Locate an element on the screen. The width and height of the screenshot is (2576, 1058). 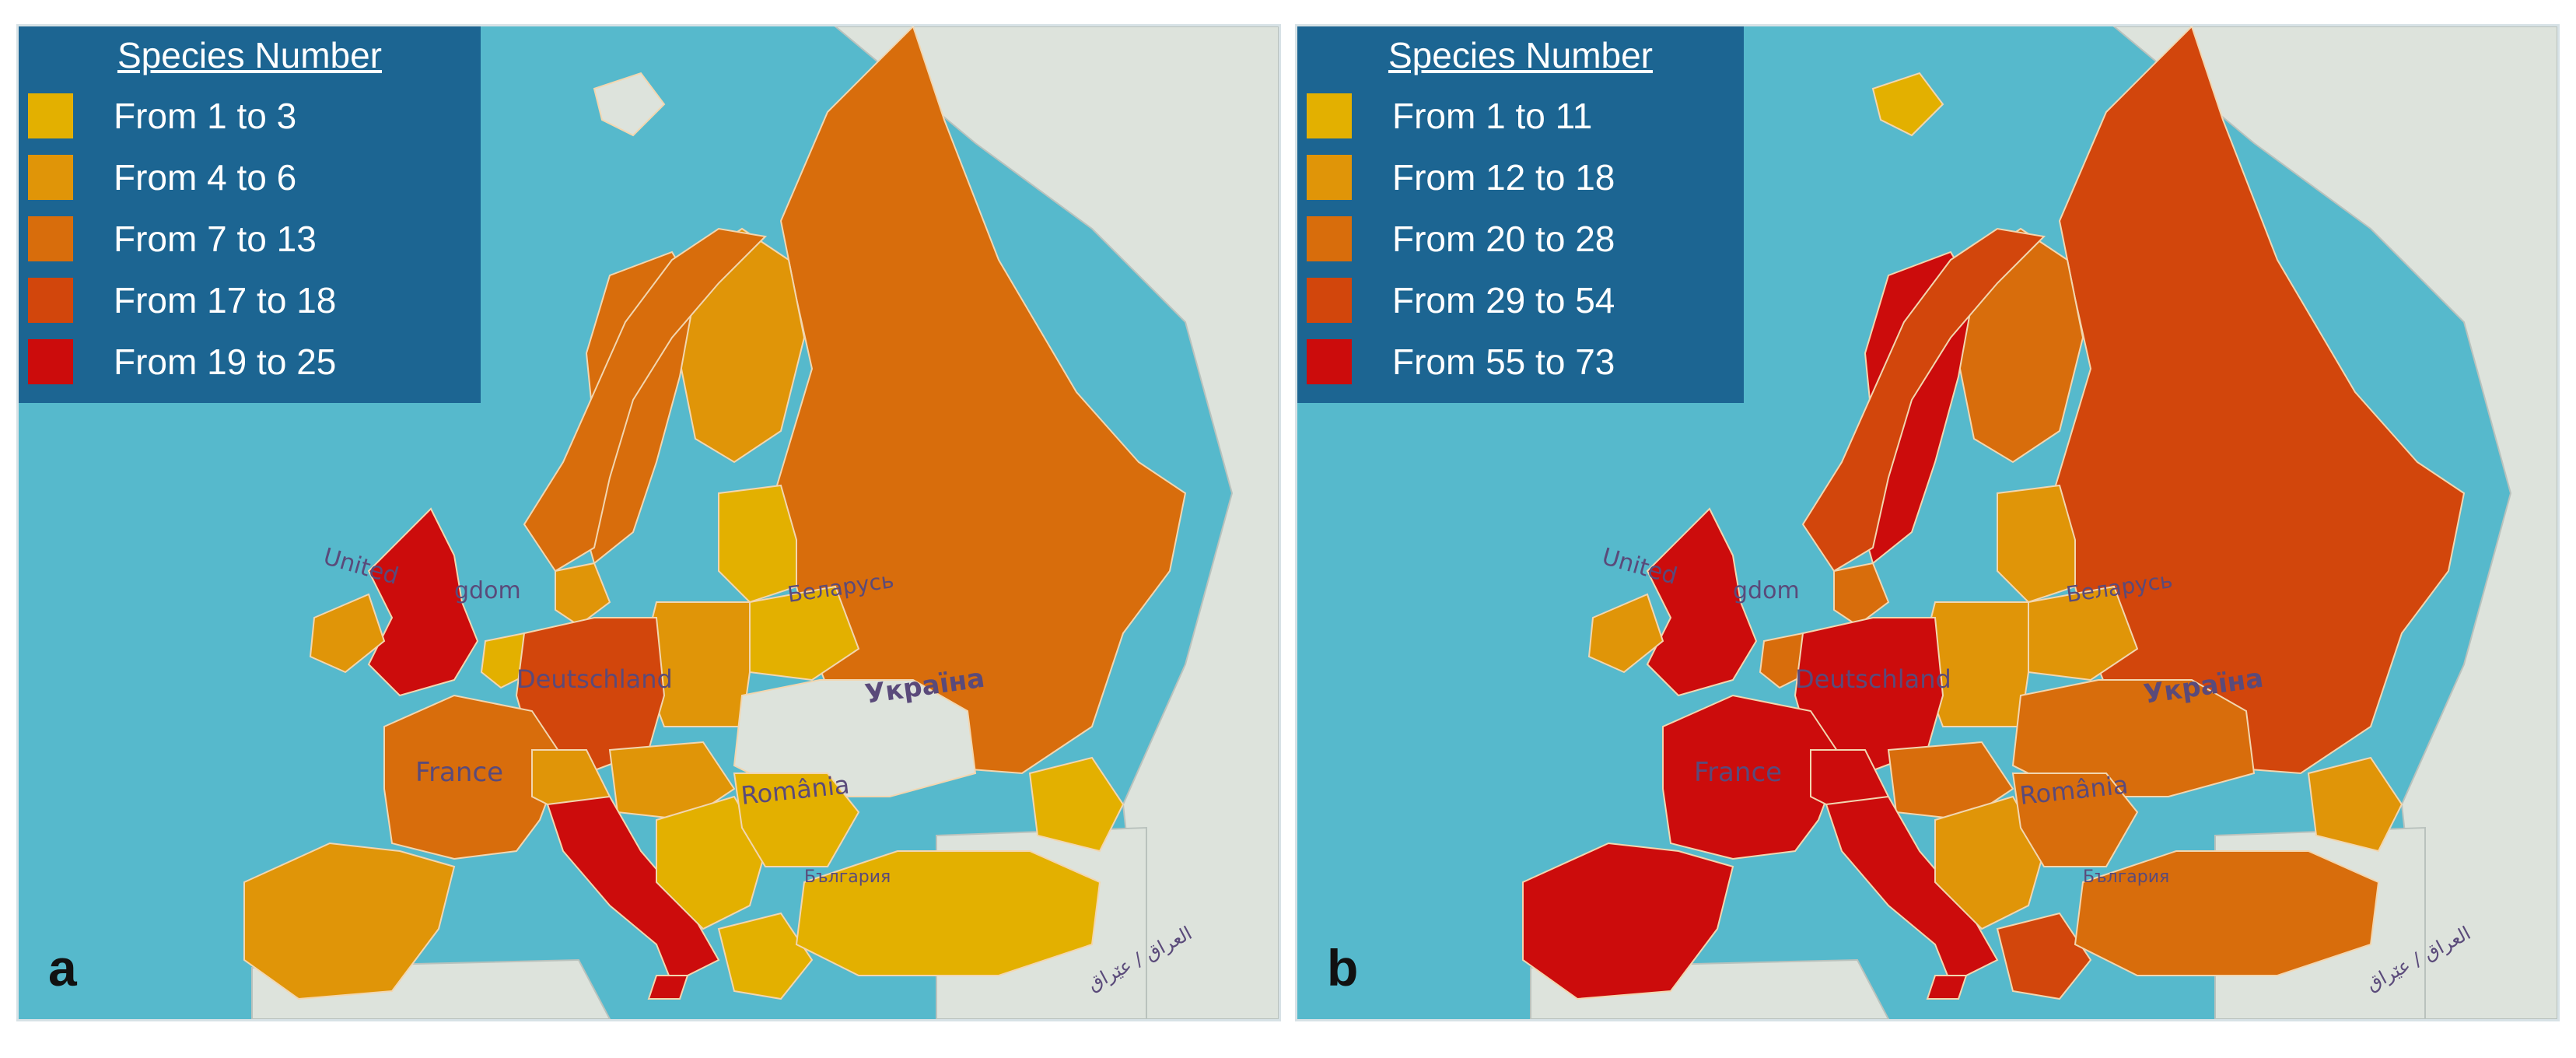
legend-item: From 1 to 3 is located at coordinates (162, 116).